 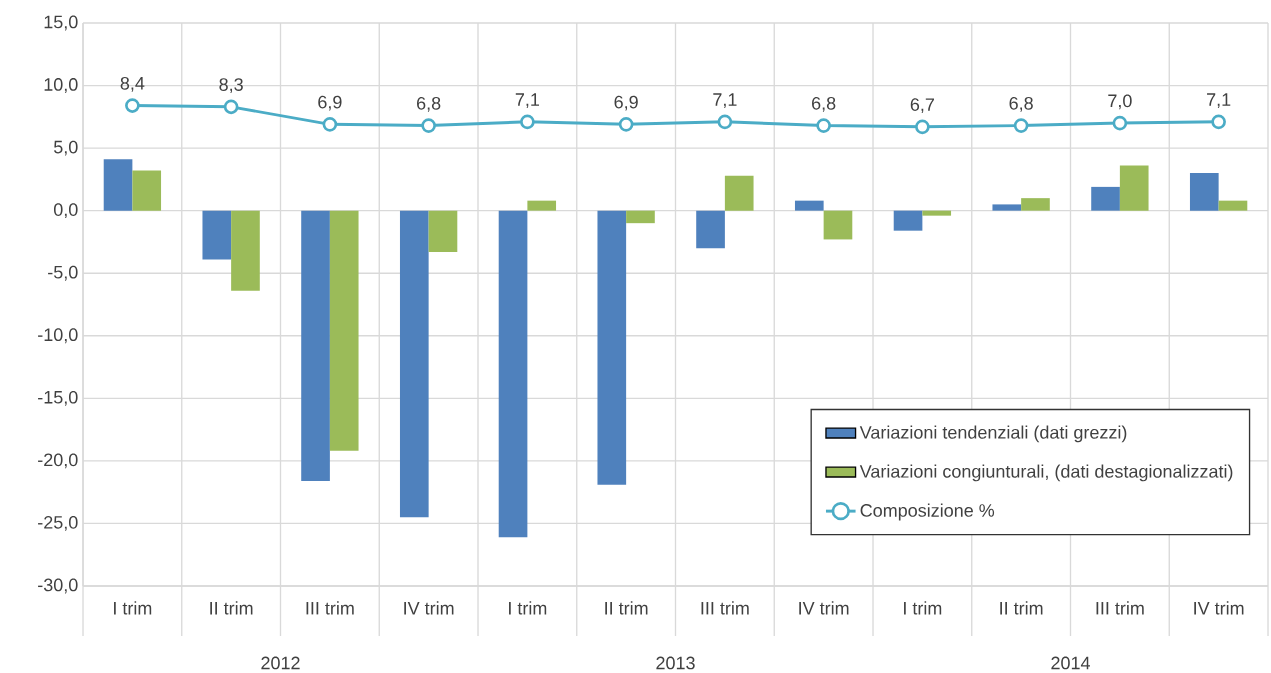 What do you see at coordinates (1046, 473) in the screenshot?
I see `legend-label: Variazioni congiunturali, (dati destagionalizzati)` at bounding box center [1046, 473].